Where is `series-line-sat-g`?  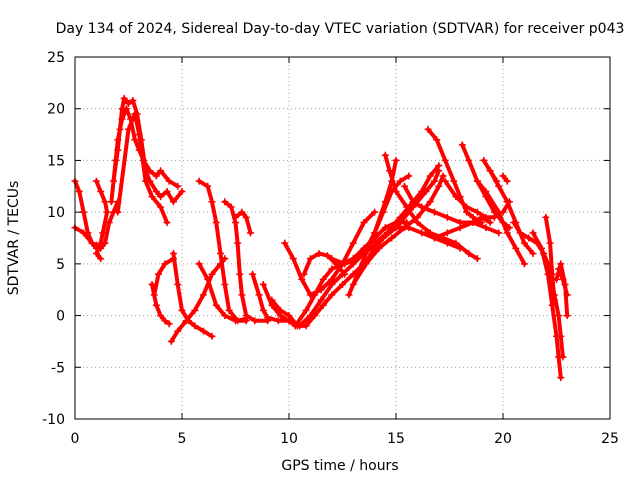 series-line-sat-g is located at coordinates (164, 276).